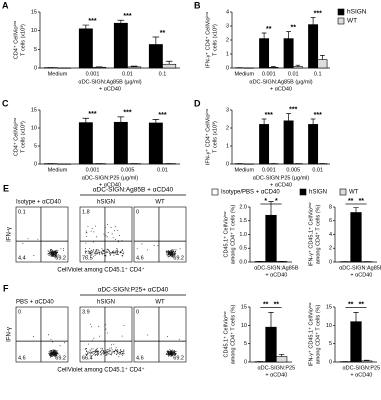 The height and width of the screenshot is (400, 381). Describe the element at coordinates (10, 334) in the screenshot. I see `y-axis-label: IFN-γ` at that location.